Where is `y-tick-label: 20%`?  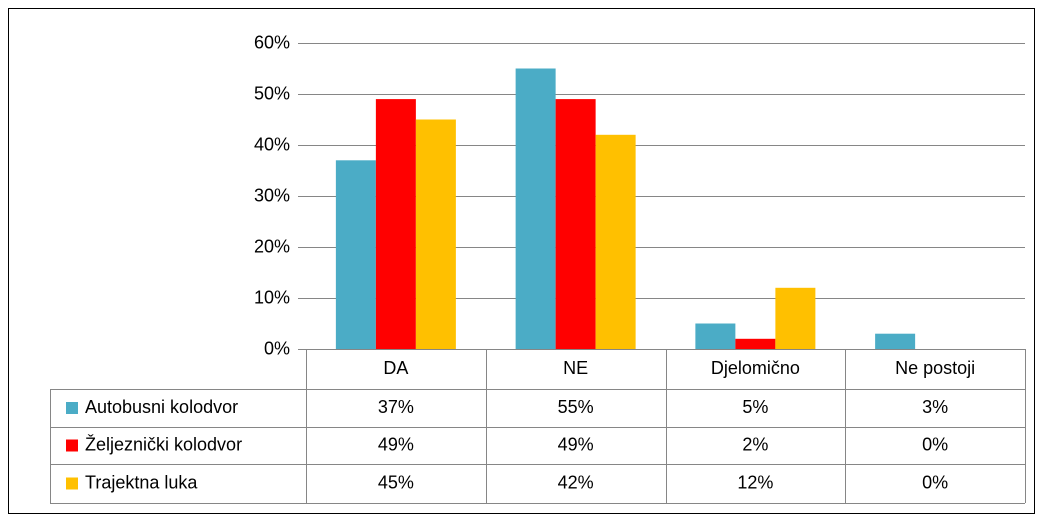
y-tick-label: 20% is located at coordinates (272, 246).